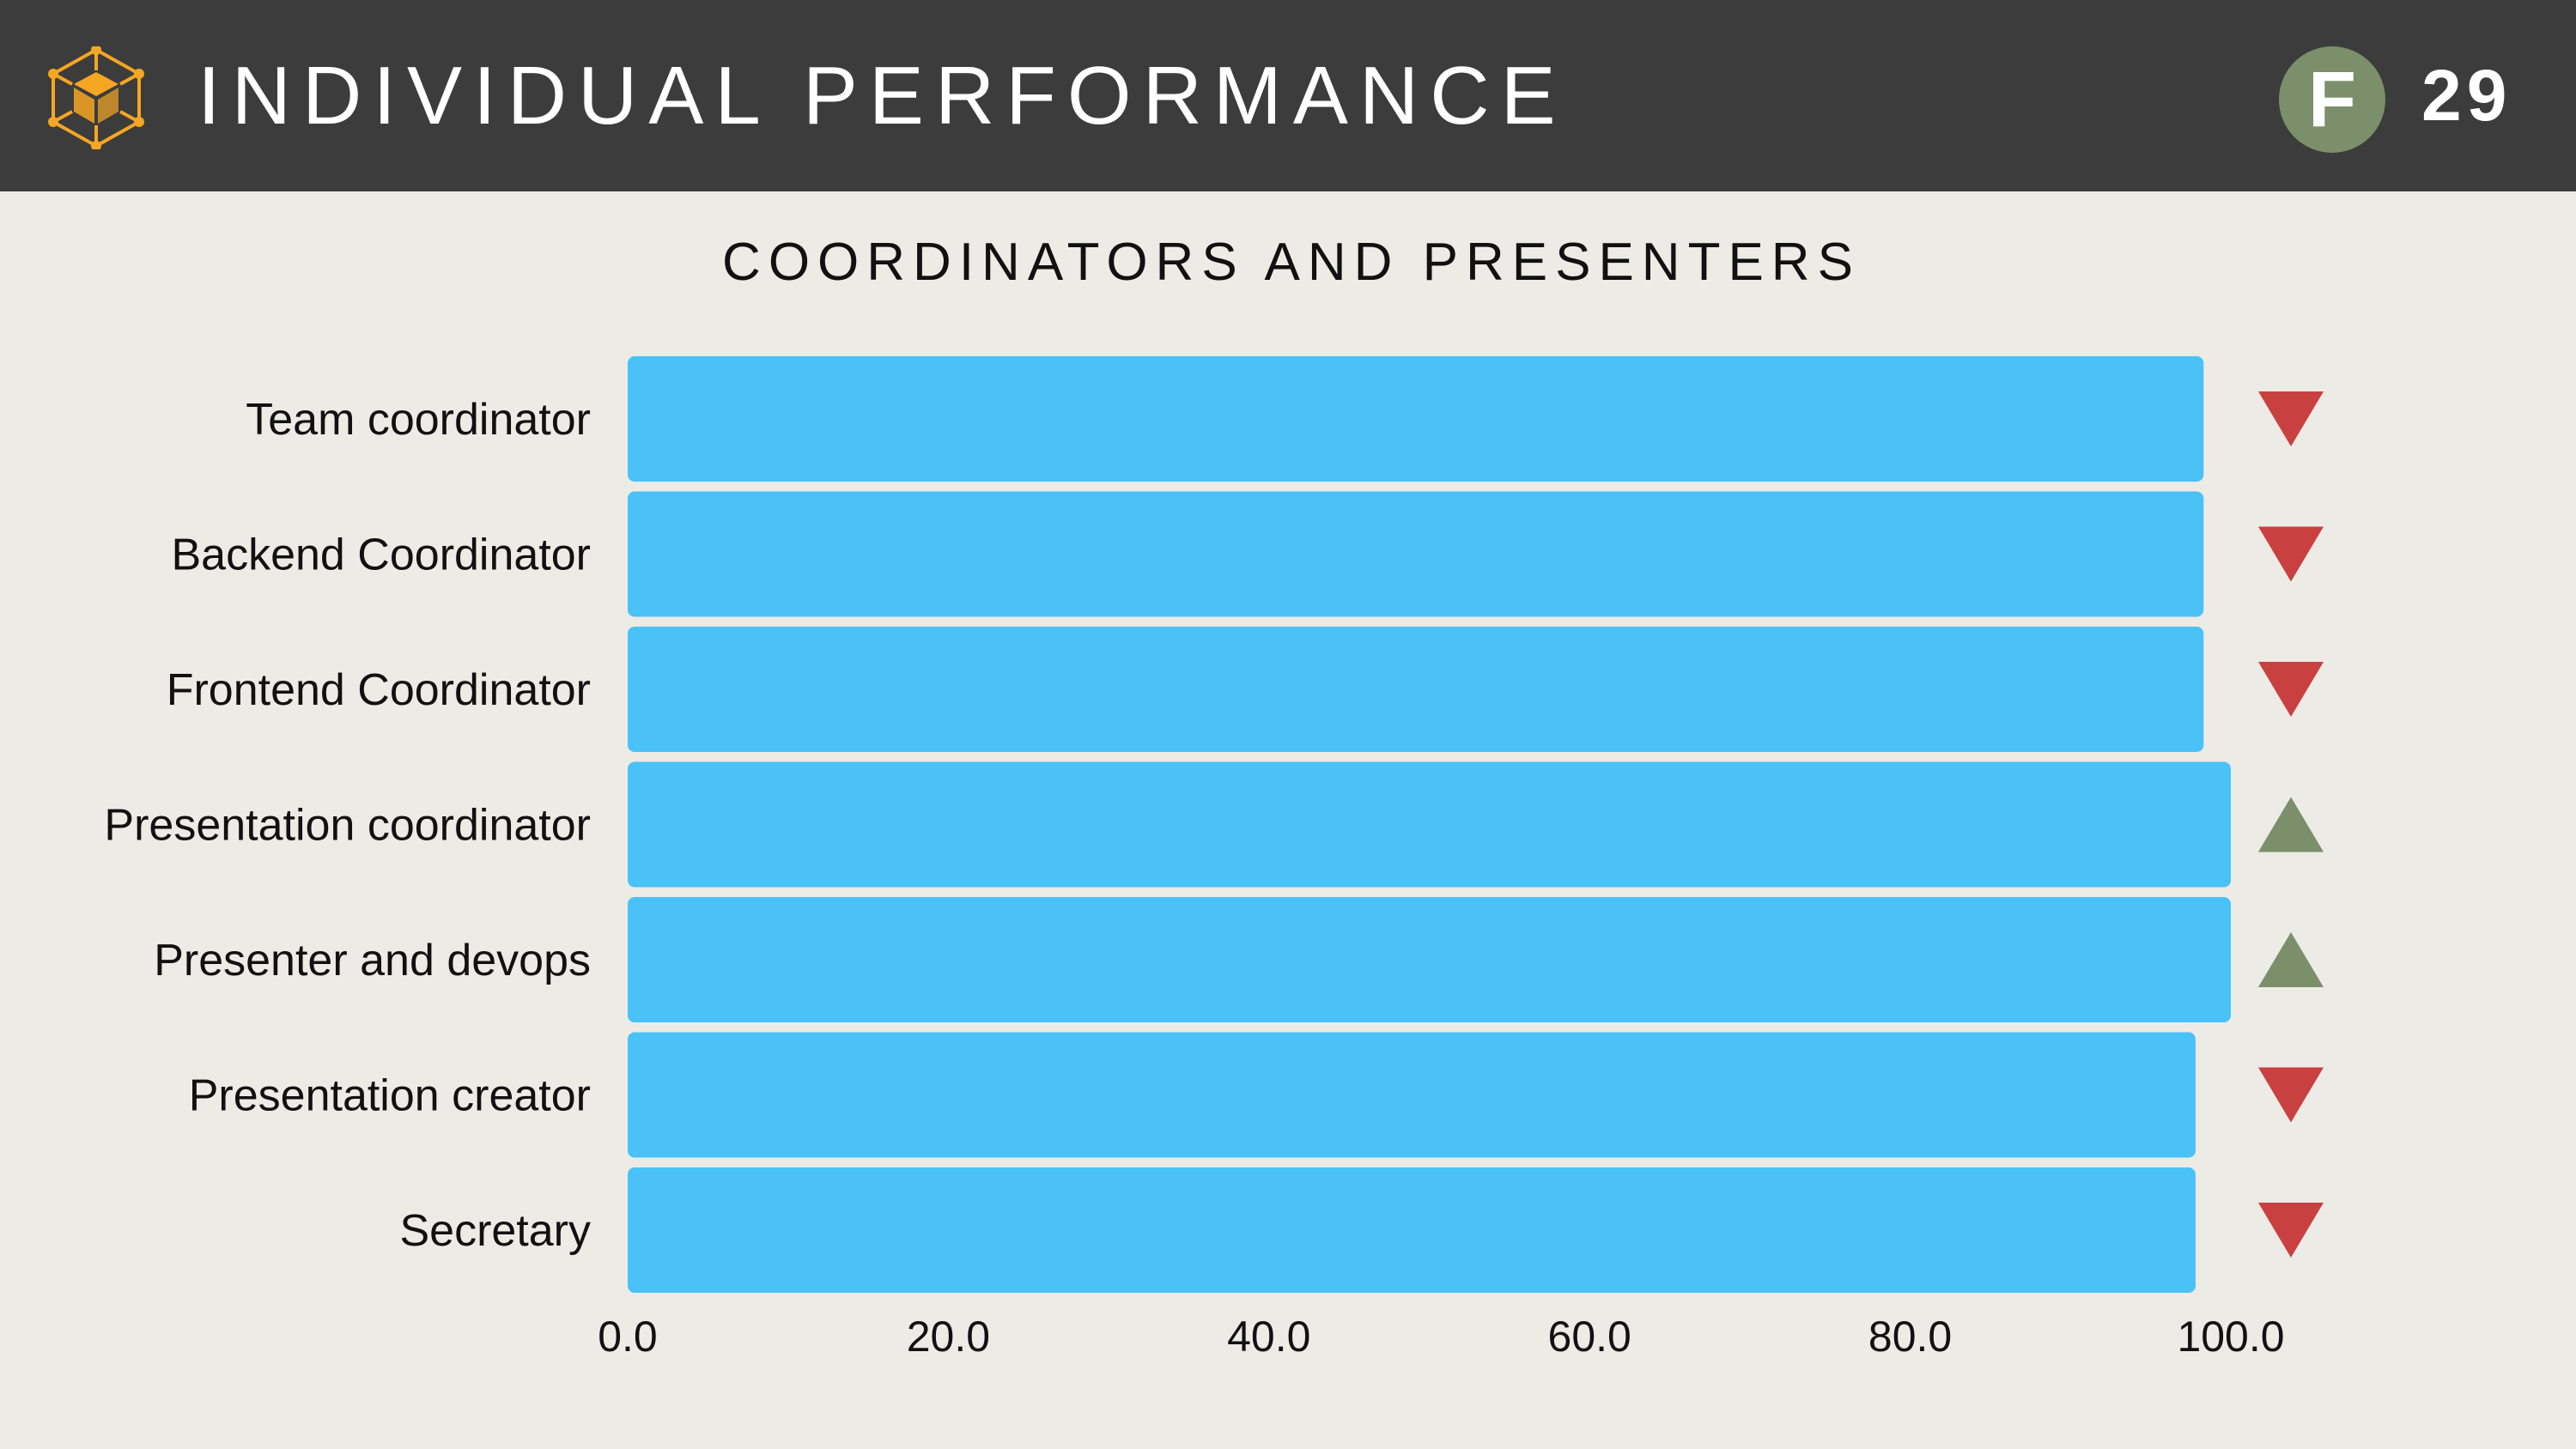 This screenshot has width=2576, height=1449. I want to click on x-tick-label: 20.0, so click(948, 1337).